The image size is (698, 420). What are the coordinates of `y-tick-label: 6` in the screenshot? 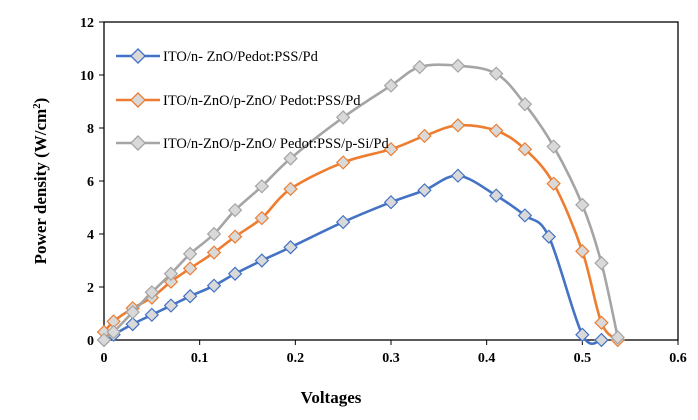 It's located at (90, 182).